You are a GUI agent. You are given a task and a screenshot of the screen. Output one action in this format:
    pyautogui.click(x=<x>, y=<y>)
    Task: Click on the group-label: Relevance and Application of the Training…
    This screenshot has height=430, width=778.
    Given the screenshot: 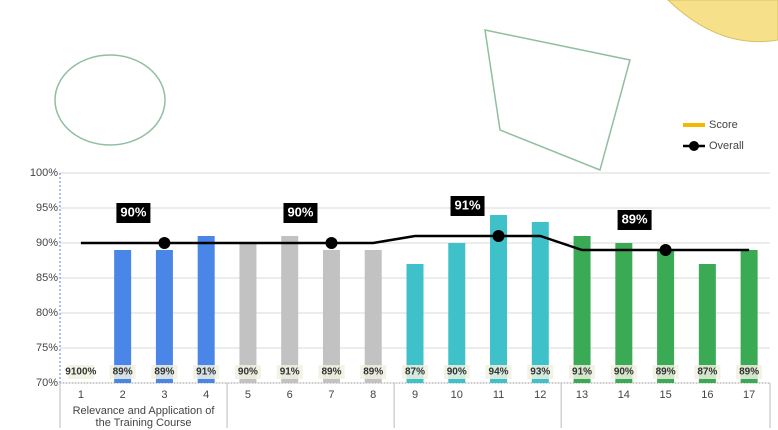 What is the action you would take?
    pyautogui.click(x=144, y=417)
    